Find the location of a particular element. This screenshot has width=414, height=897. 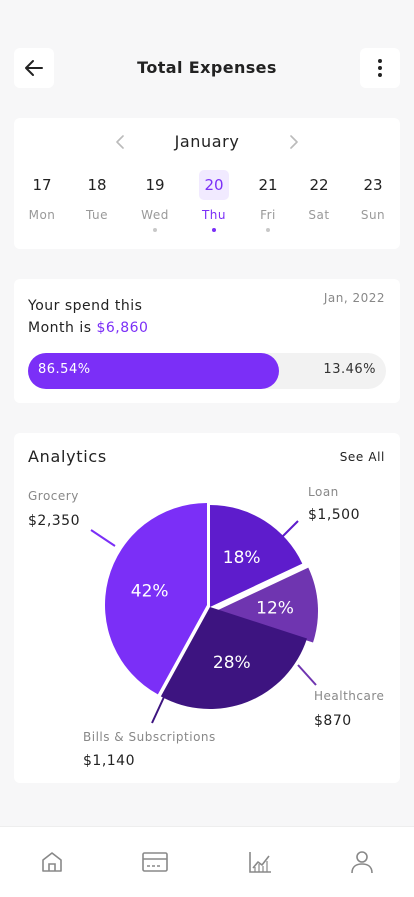

nav-cards is located at coordinates (155, 862).